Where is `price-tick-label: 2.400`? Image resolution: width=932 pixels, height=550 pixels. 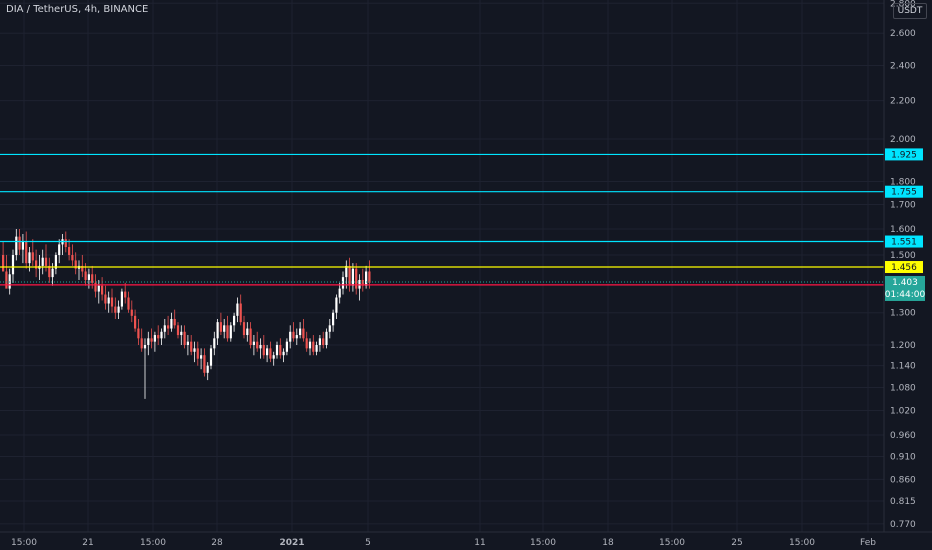
price-tick-label: 2.400 is located at coordinates (903, 66).